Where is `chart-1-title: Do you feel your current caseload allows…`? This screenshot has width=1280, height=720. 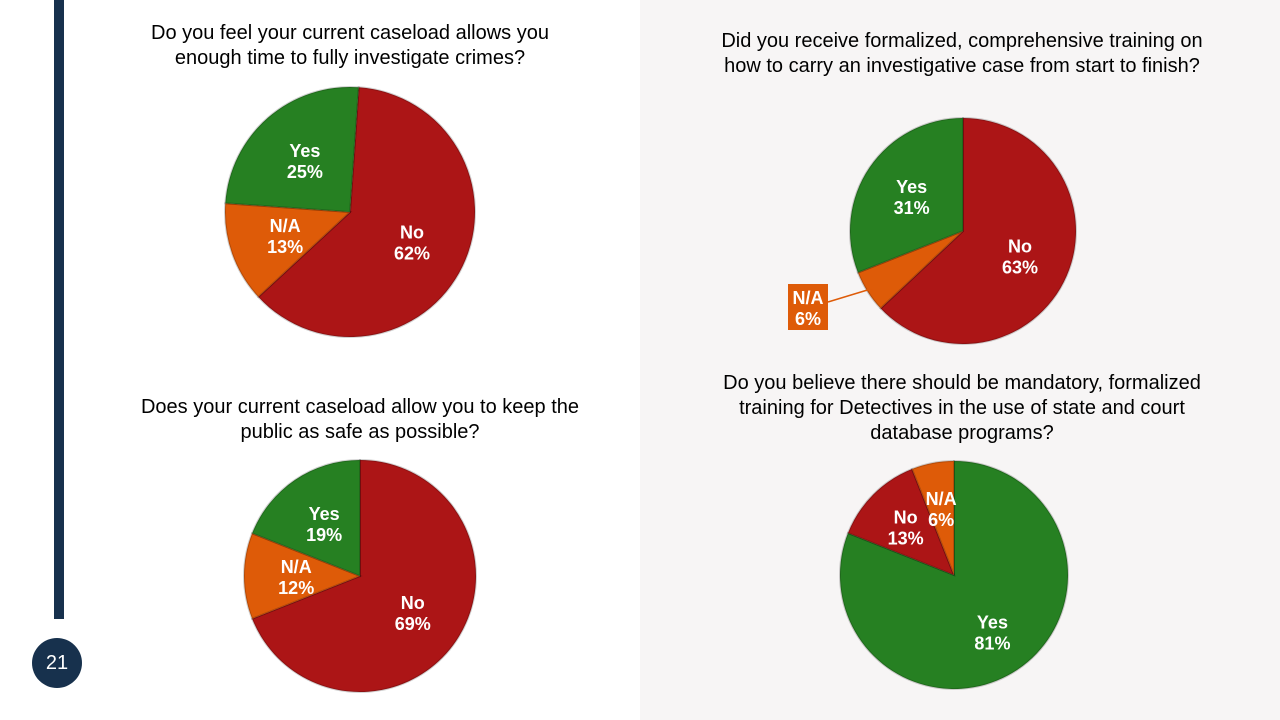 chart-1-title: Do you feel your current caseload allows… is located at coordinates (350, 45).